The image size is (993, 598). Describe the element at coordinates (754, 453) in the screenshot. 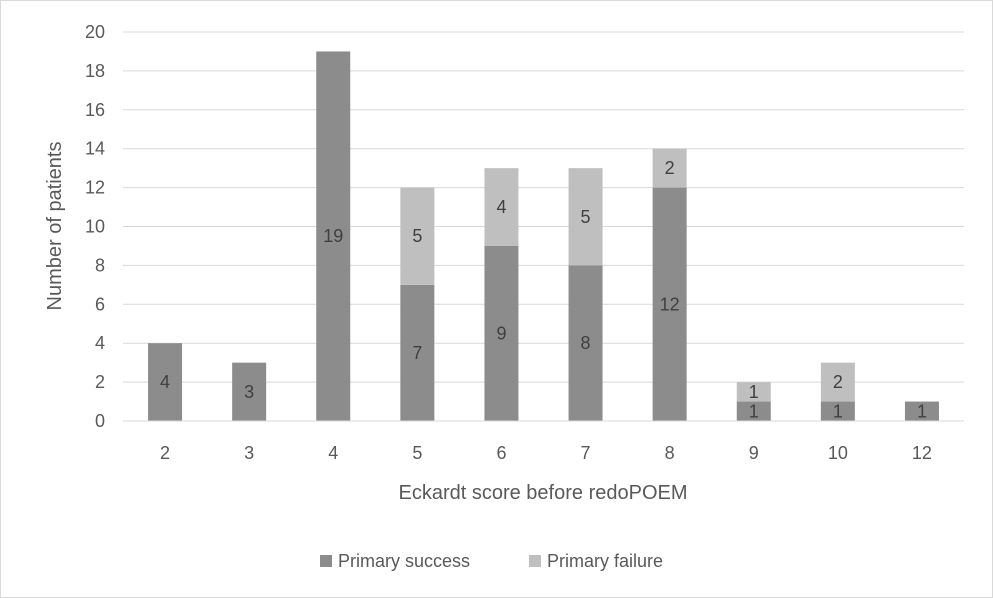

I see `x-tick-label: 9` at that location.